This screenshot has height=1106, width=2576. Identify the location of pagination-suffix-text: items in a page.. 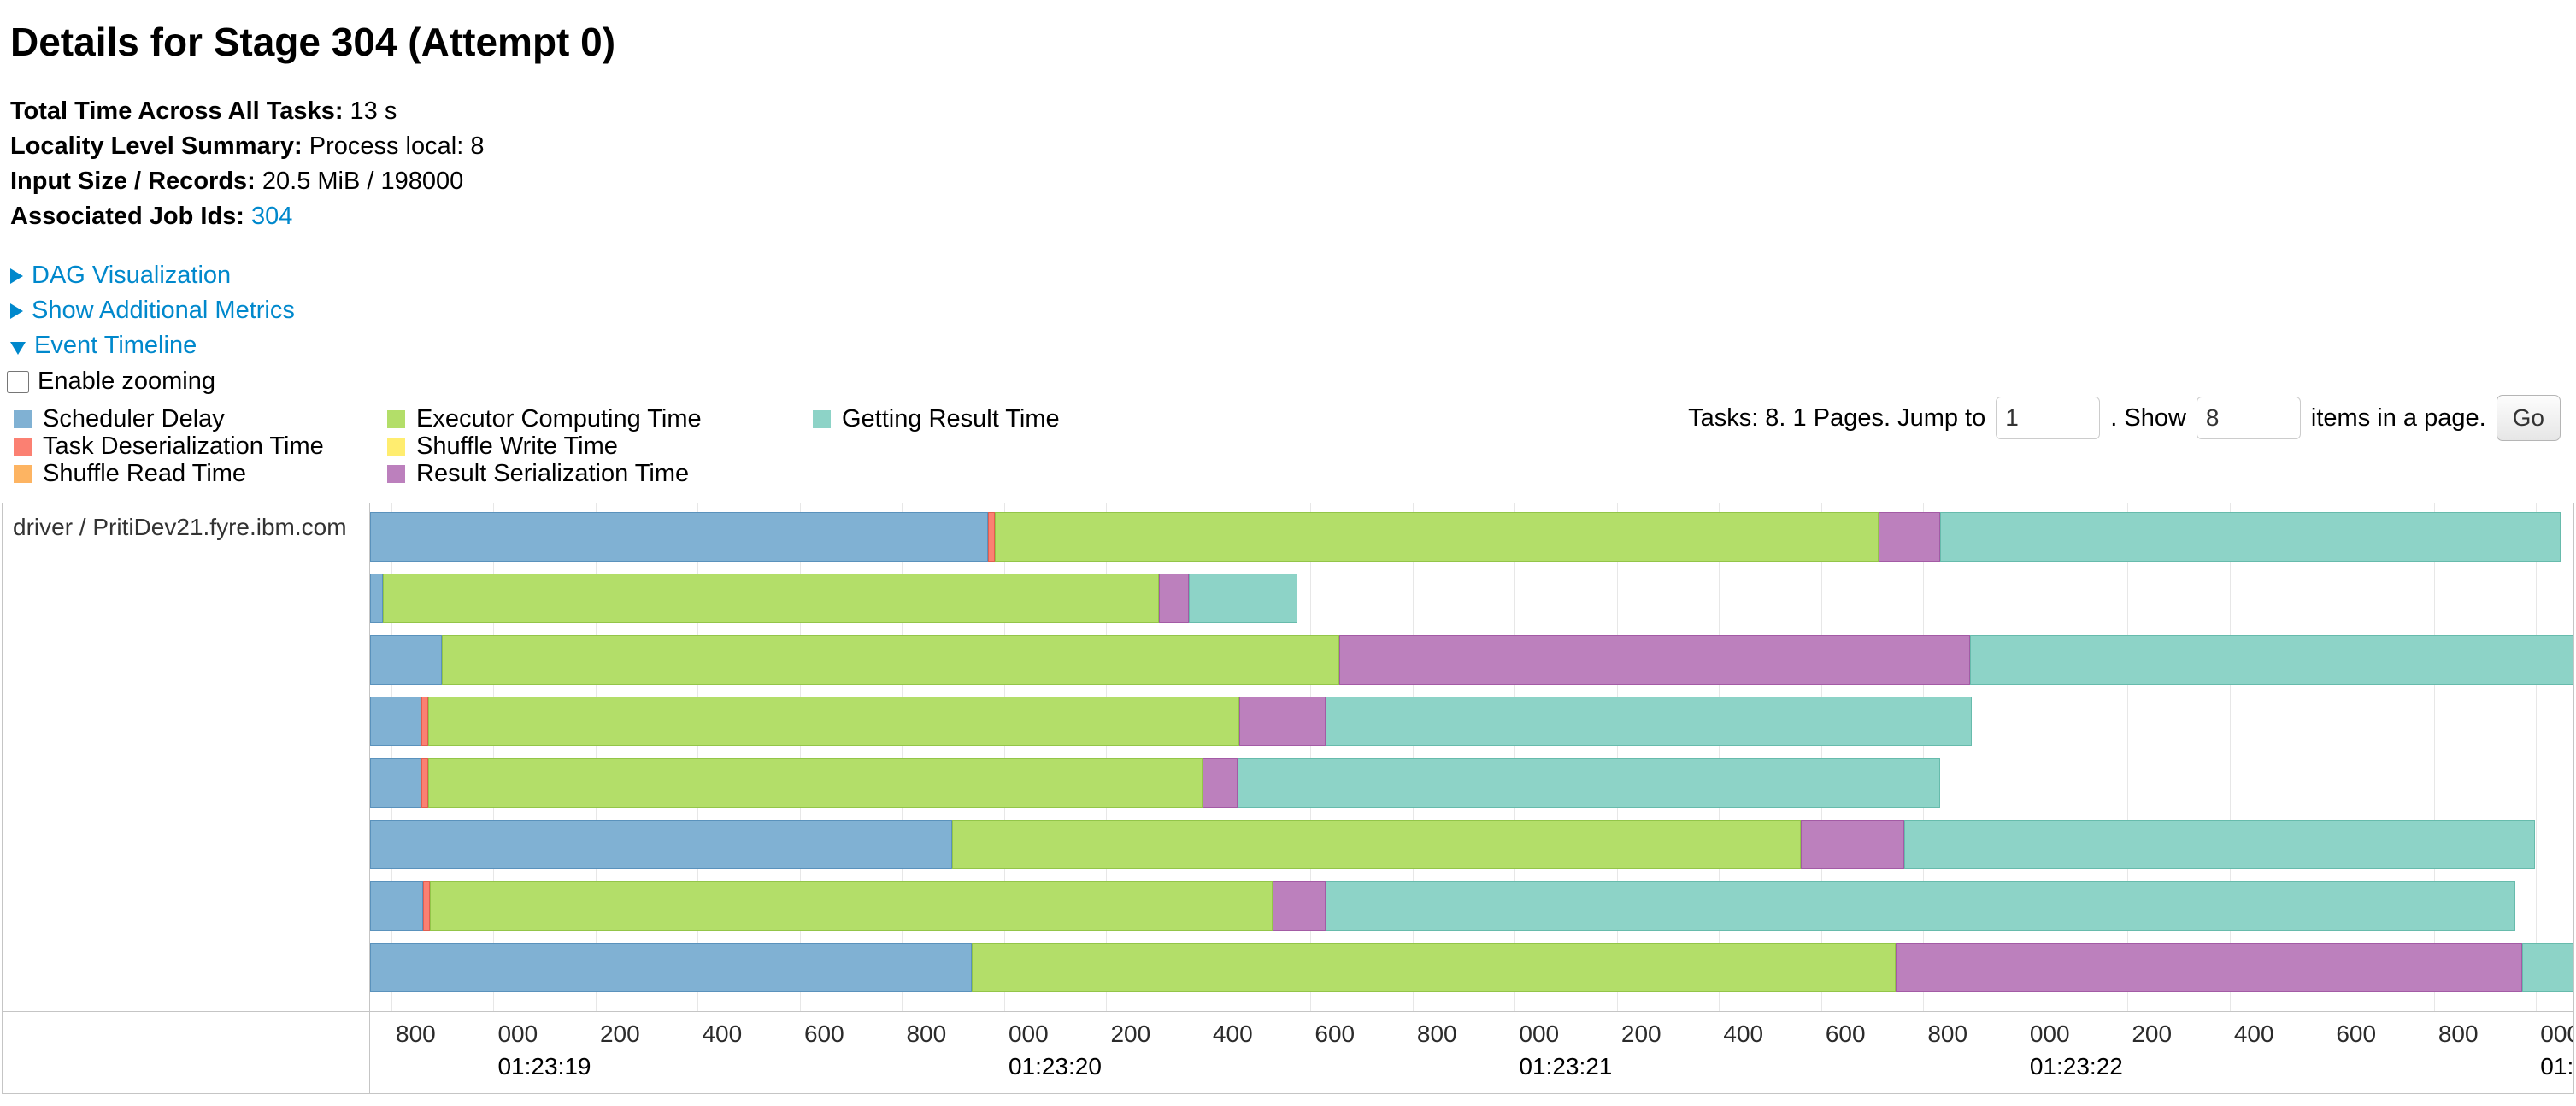
(2398, 417).